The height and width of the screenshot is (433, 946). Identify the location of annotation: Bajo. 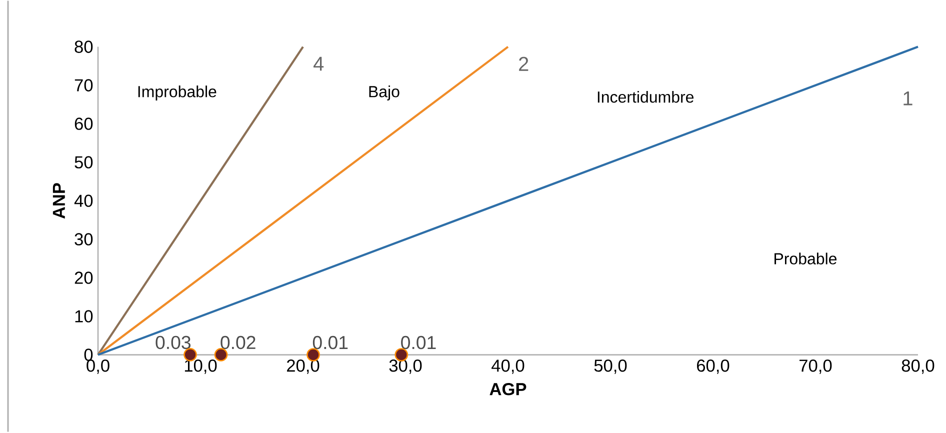
(384, 93).